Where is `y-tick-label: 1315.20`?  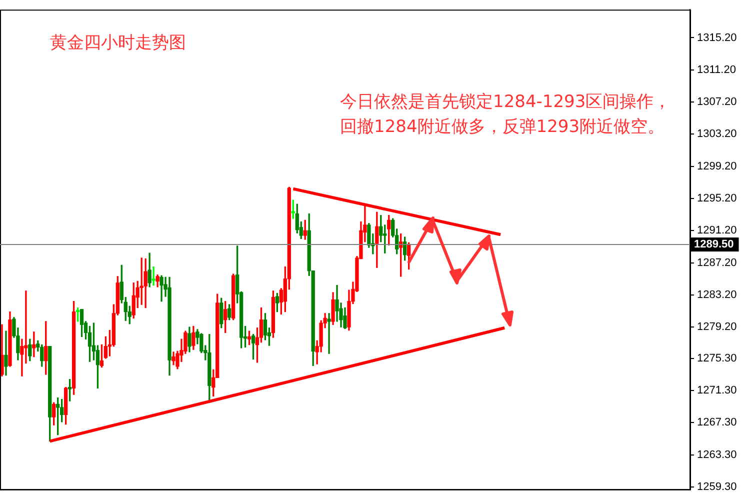
y-tick-label: 1315.20 is located at coordinates (717, 38).